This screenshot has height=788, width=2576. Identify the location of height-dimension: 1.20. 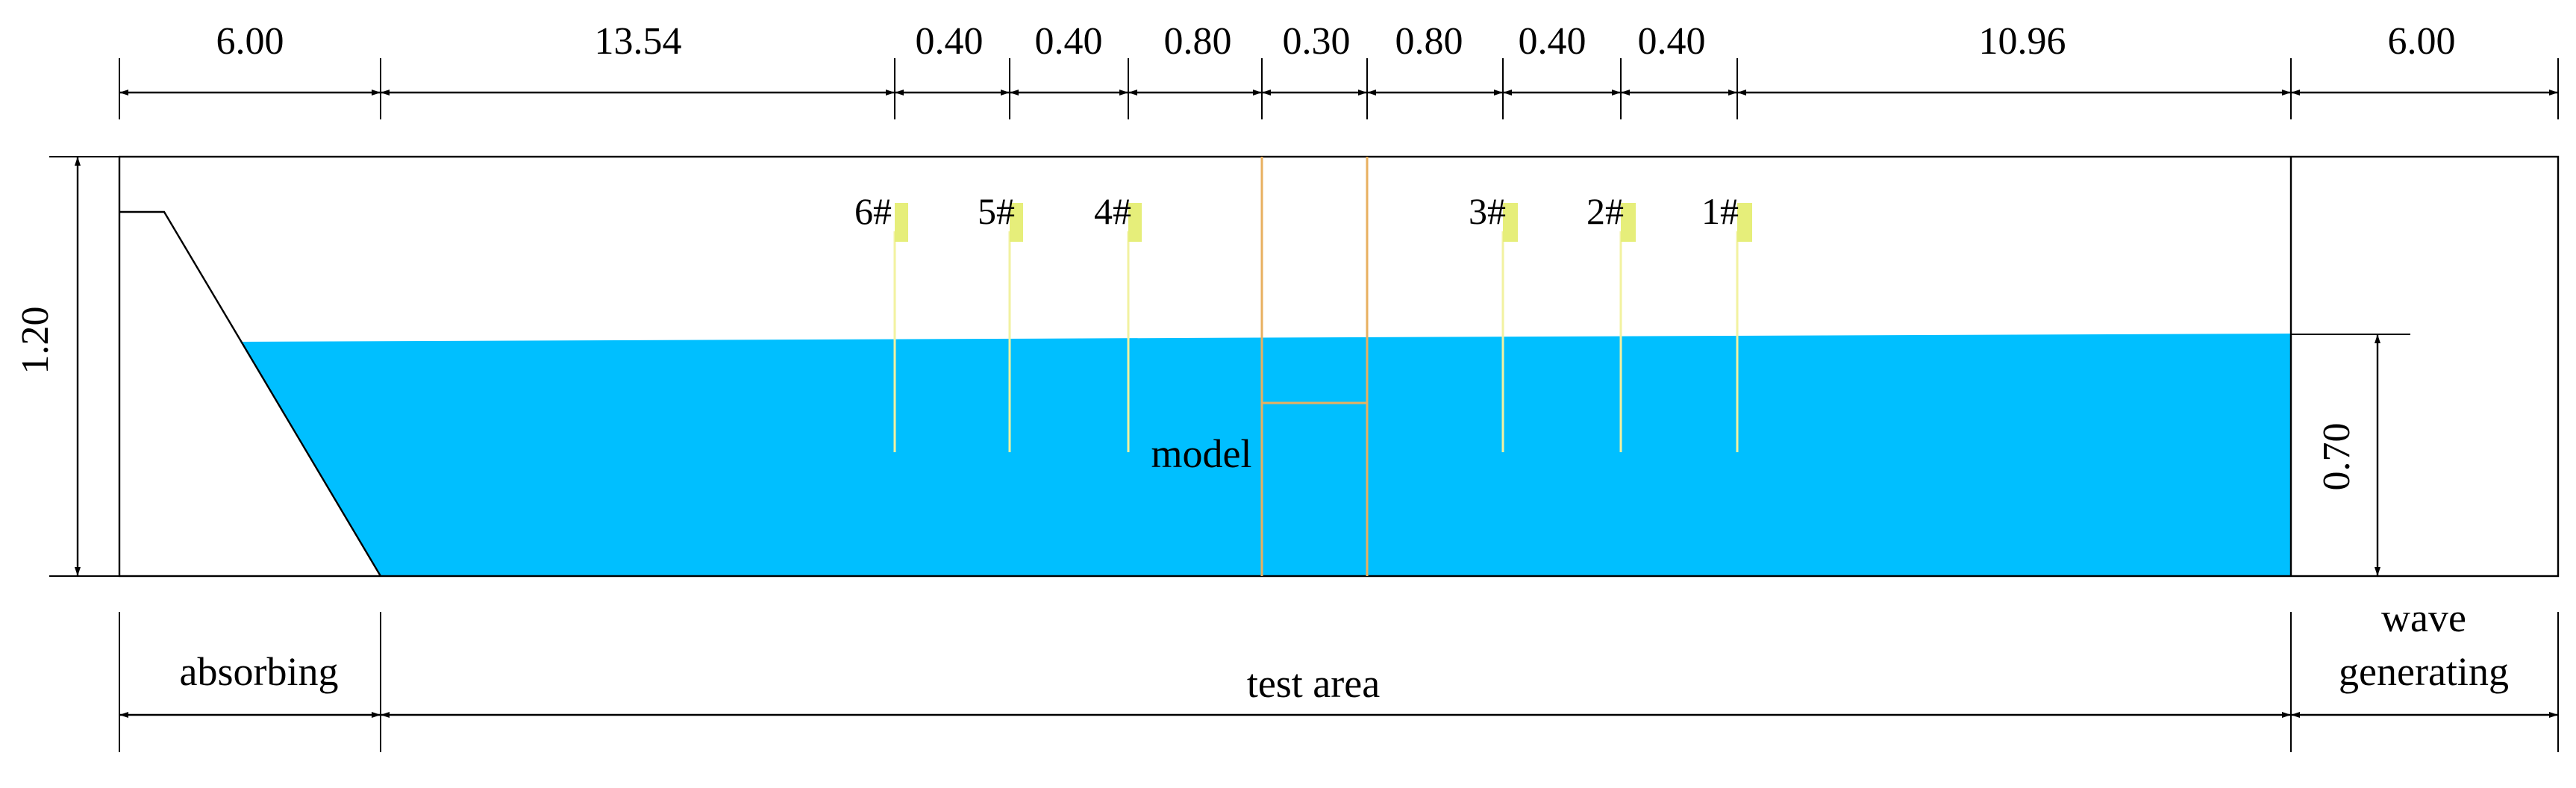
(66, 366).